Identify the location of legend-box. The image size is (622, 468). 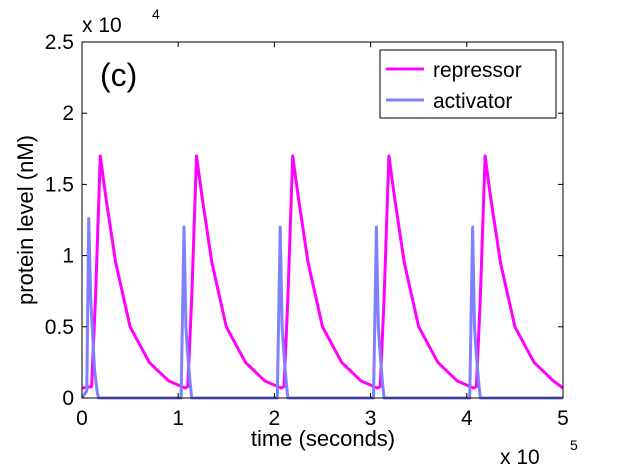
(468, 84).